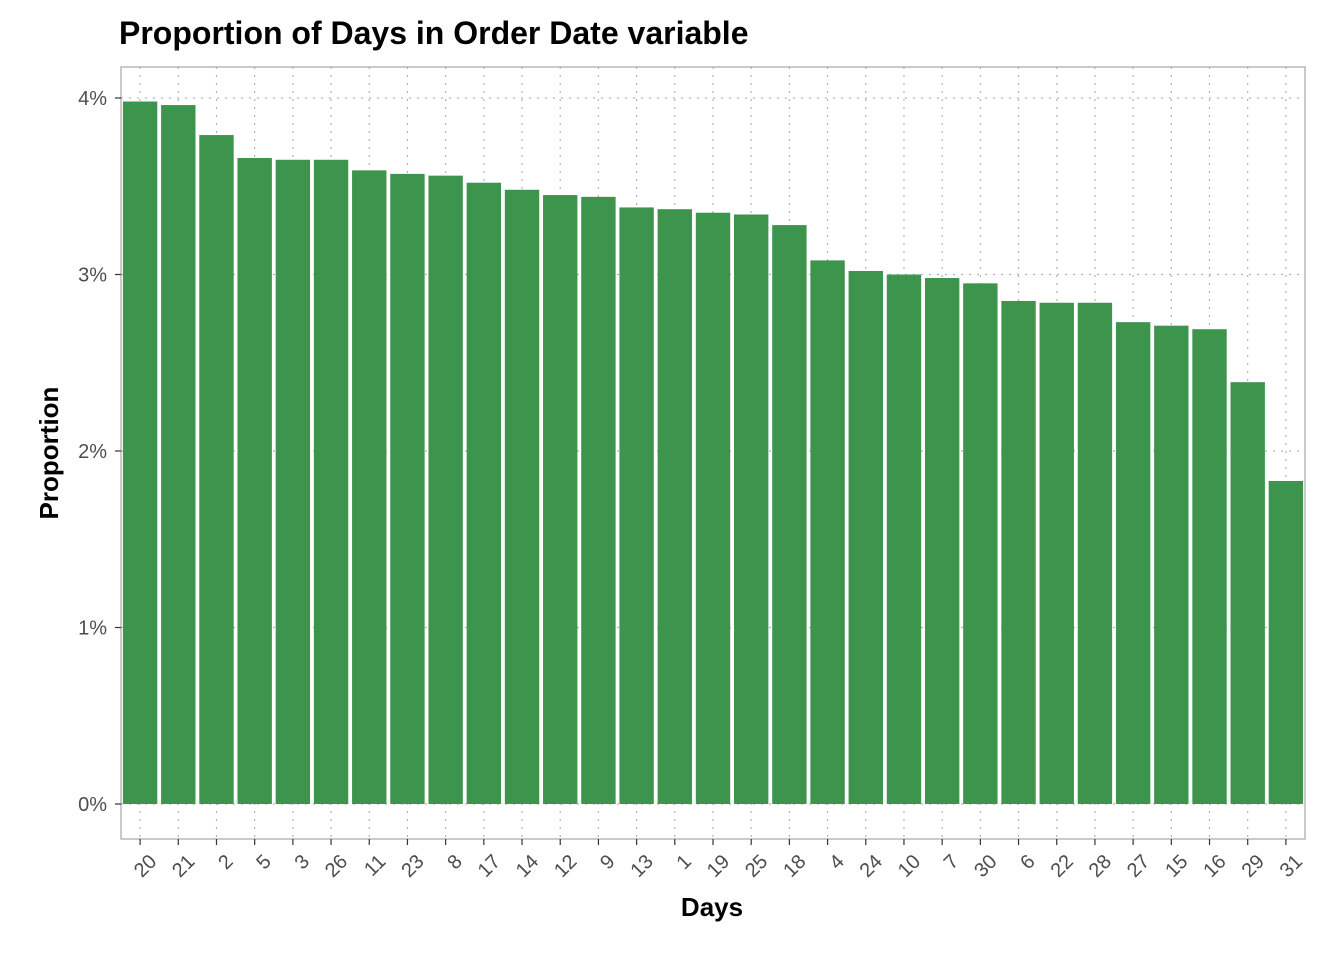 This screenshot has width=1344, height=960. Describe the element at coordinates (836, 862) in the screenshot. I see `x-tick-label: 4` at that location.